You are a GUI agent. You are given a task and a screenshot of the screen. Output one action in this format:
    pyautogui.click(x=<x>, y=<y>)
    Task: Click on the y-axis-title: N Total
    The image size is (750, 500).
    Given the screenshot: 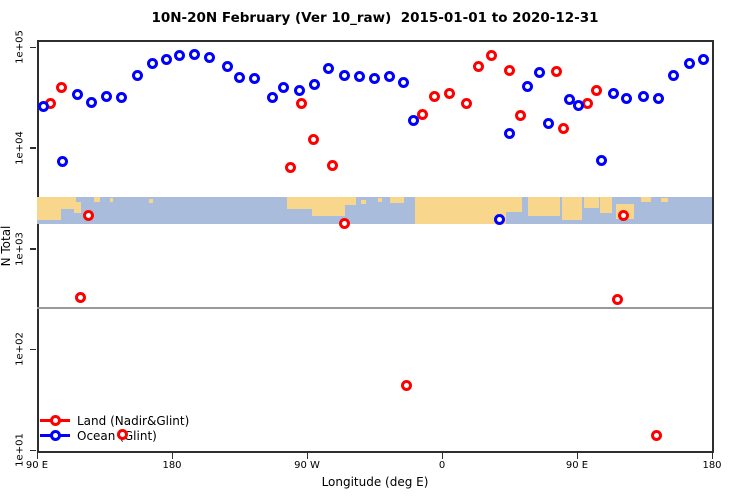 What is the action you would take?
    pyautogui.click(x=6, y=246)
    